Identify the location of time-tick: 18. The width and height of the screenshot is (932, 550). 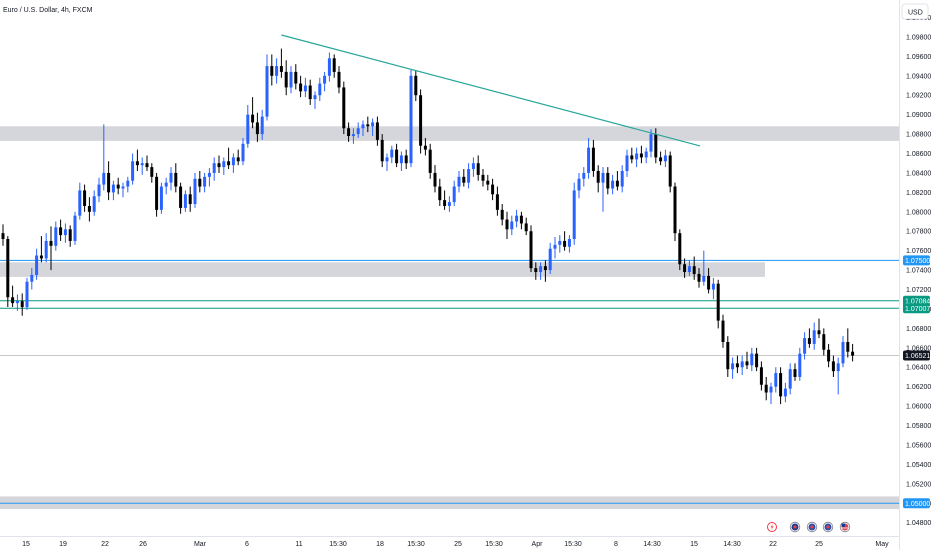
(380, 544).